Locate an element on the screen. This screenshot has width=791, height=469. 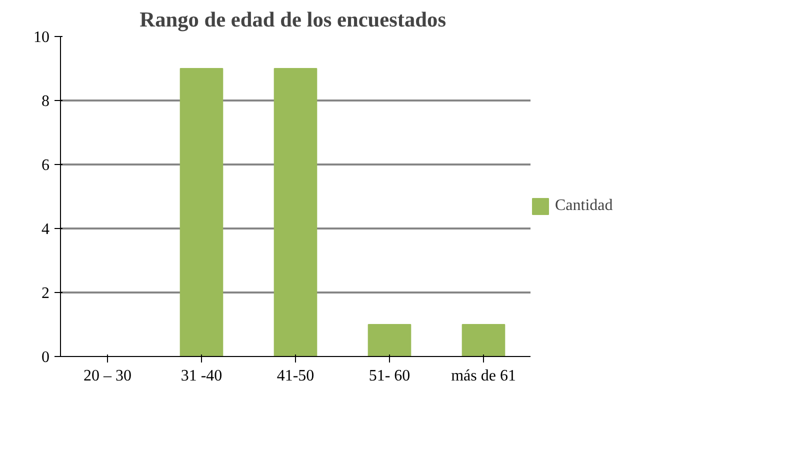
y-tick-label: 2 is located at coordinates (46, 293).